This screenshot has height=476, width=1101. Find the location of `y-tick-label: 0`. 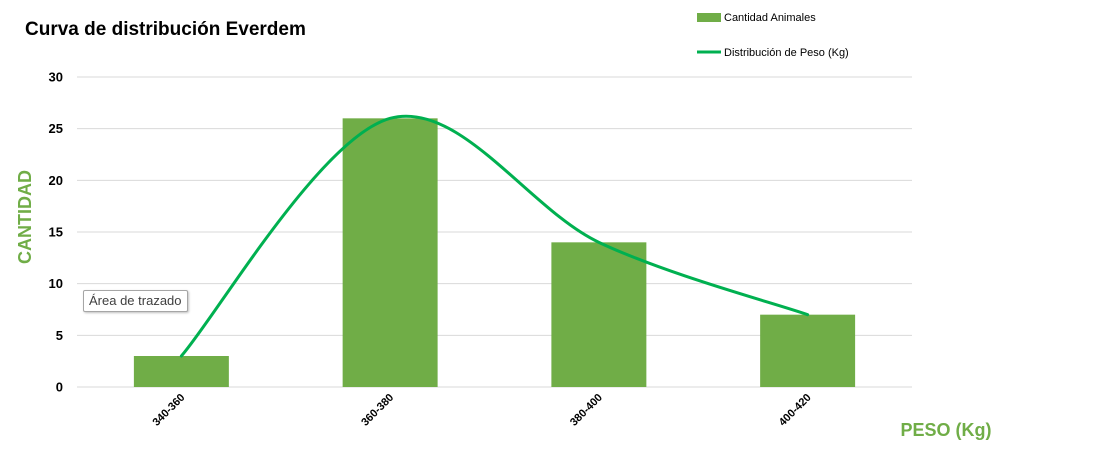

y-tick-label: 0 is located at coordinates (59, 387).